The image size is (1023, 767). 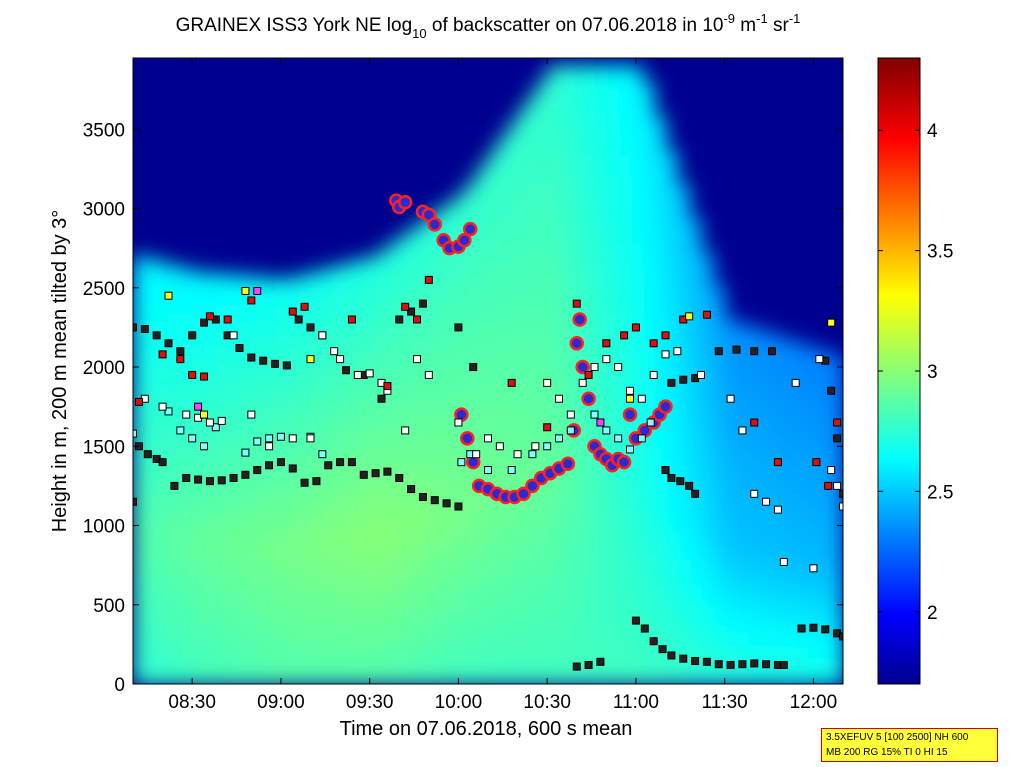 What do you see at coordinates (104, 289) in the screenshot?
I see `y-tick-label: 2500` at bounding box center [104, 289].